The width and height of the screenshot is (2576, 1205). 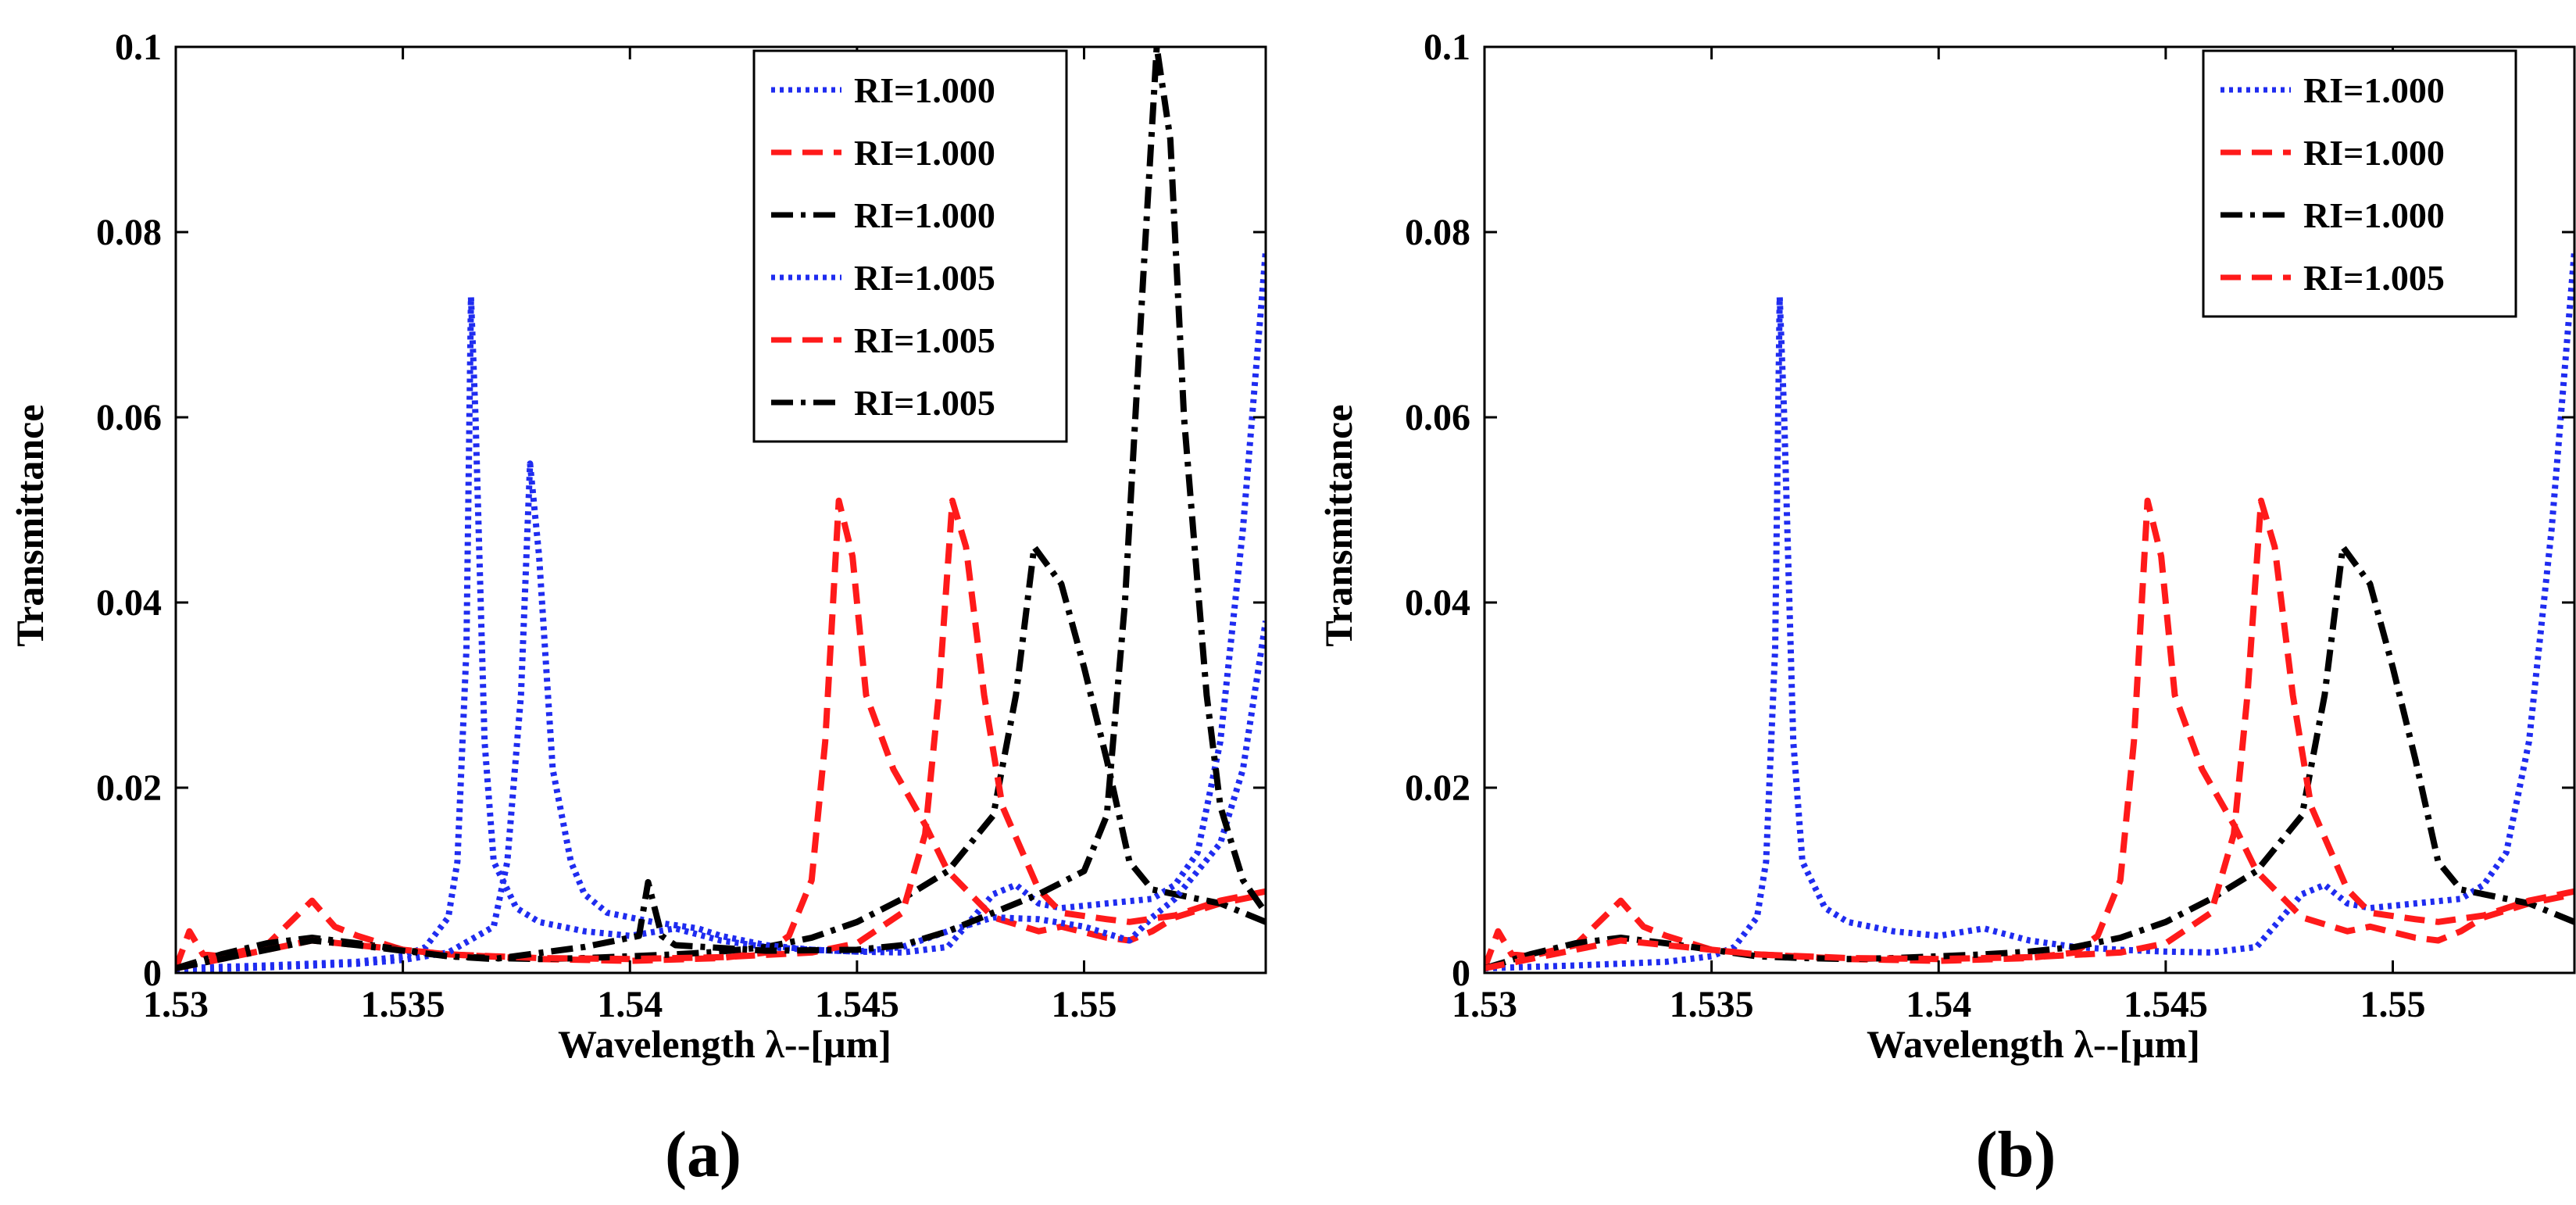 I want to click on legend-b: RI=1.000 RI=1.000 RI=1.000 RI=1.005, so click(x=2360, y=183).